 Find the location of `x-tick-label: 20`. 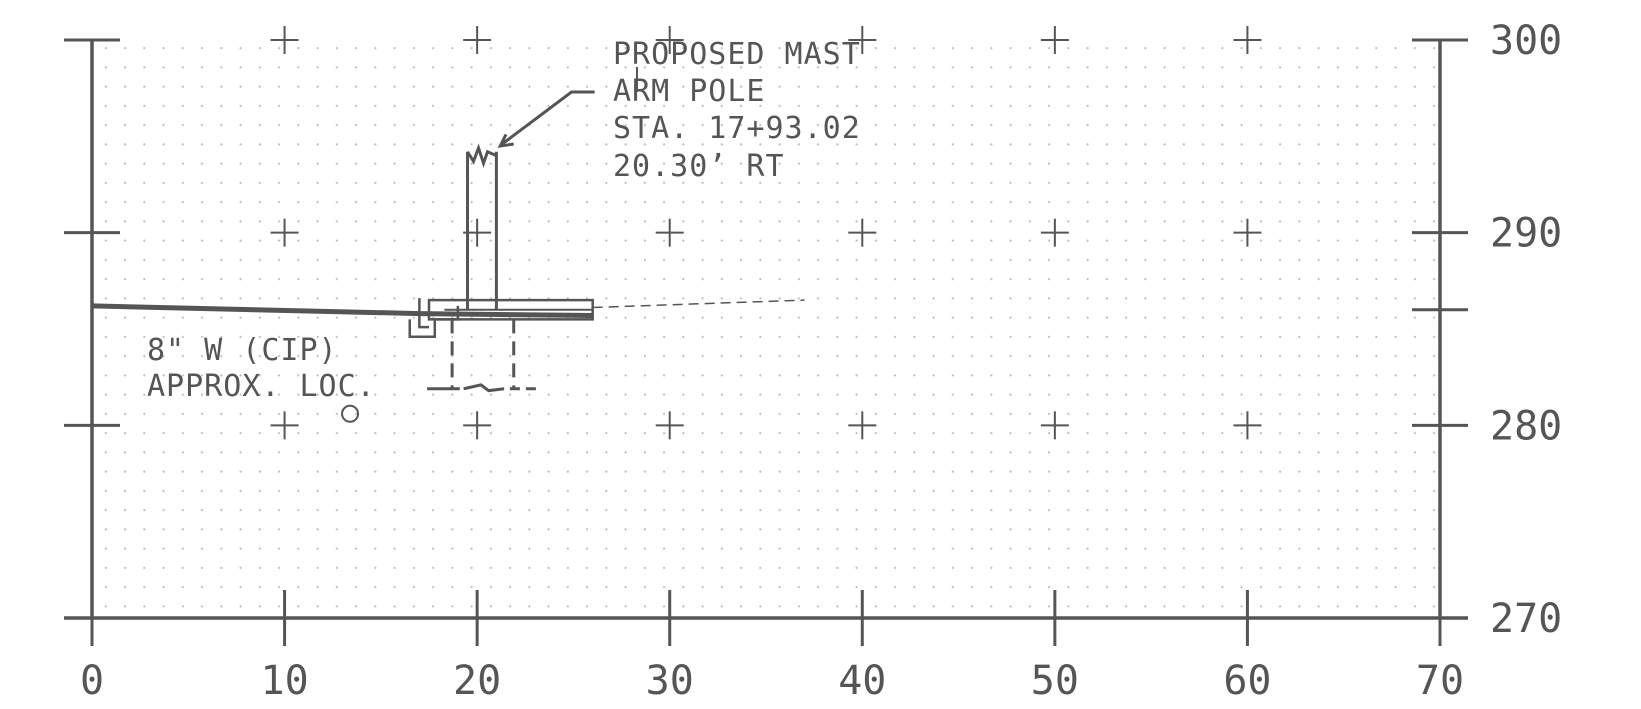

x-tick-label: 20 is located at coordinates (477, 681).